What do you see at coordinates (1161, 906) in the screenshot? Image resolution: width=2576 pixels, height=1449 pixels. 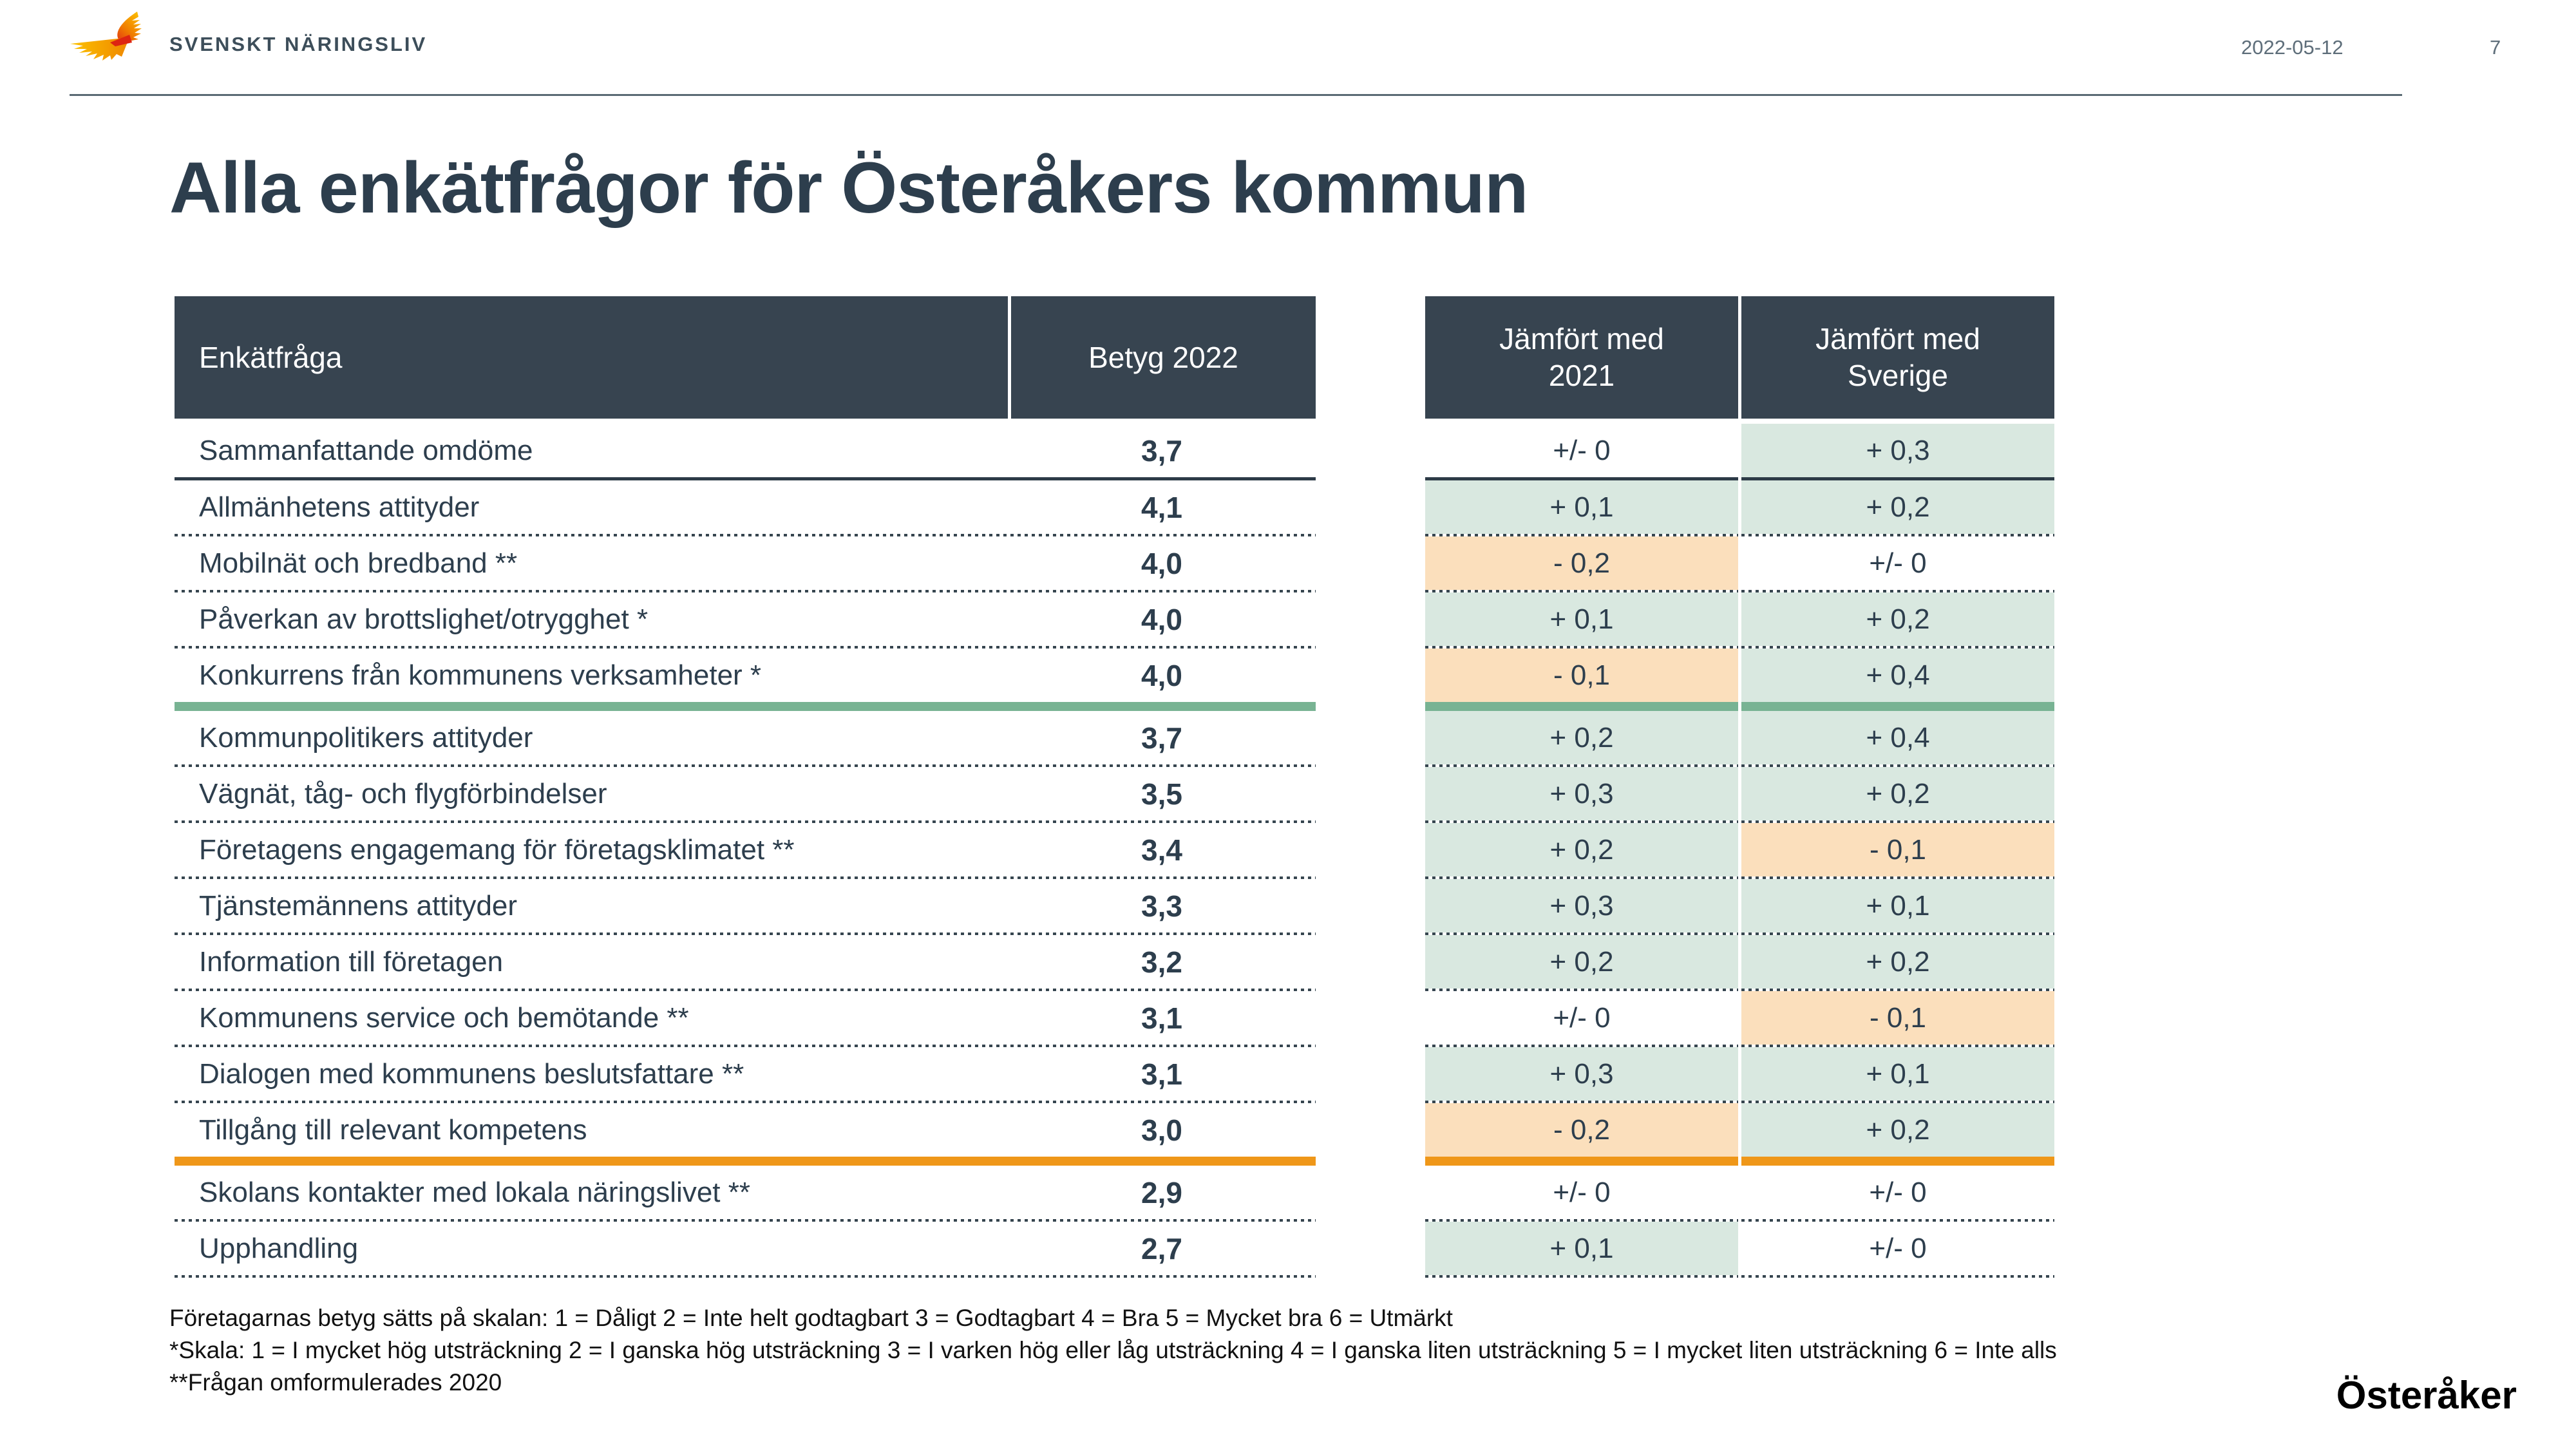 I see `rating-cell: 3,3` at bounding box center [1161, 906].